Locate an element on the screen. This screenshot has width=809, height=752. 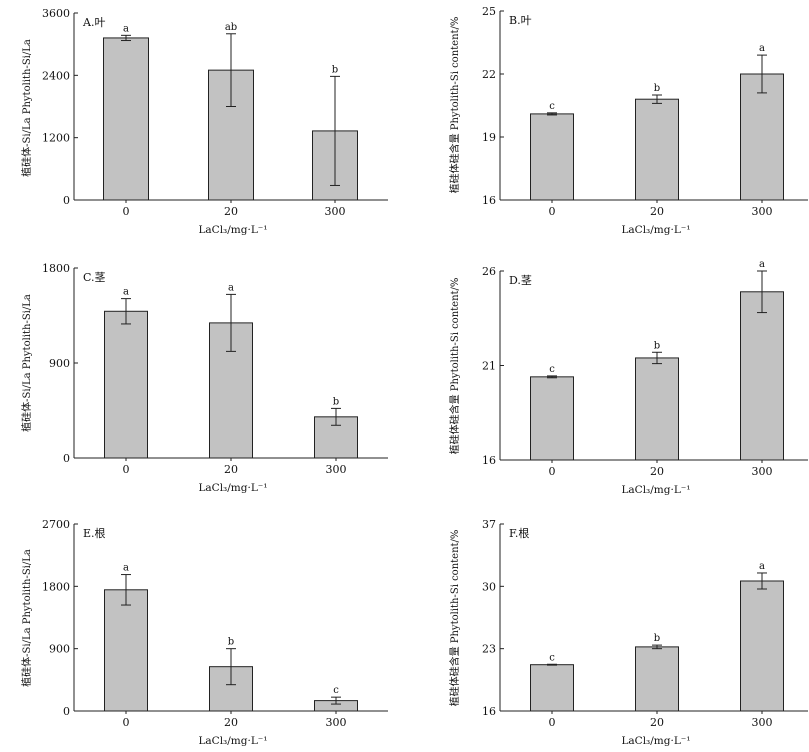
panel-label: B.叶 is located at coordinates (520, 20).